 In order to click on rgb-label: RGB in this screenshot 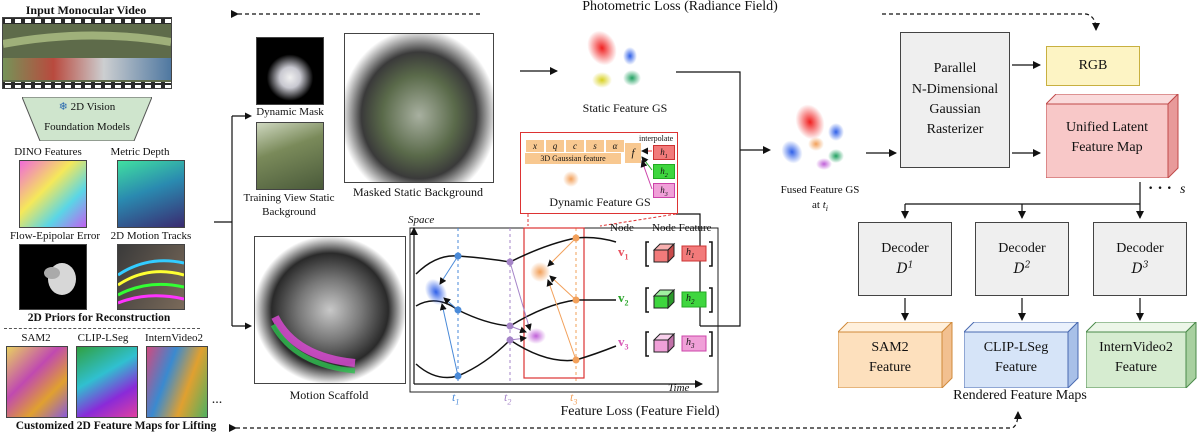, I will do `click(1093, 65)`.